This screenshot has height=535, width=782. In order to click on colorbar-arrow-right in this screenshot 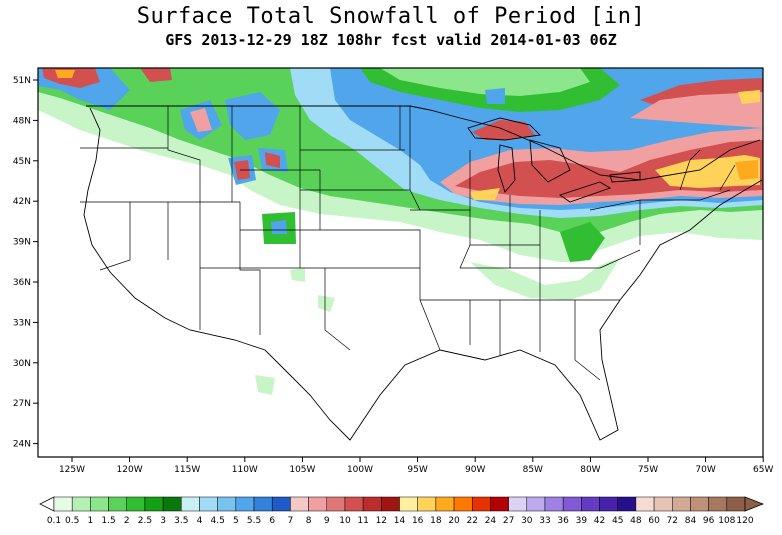, I will do `click(754, 504)`.